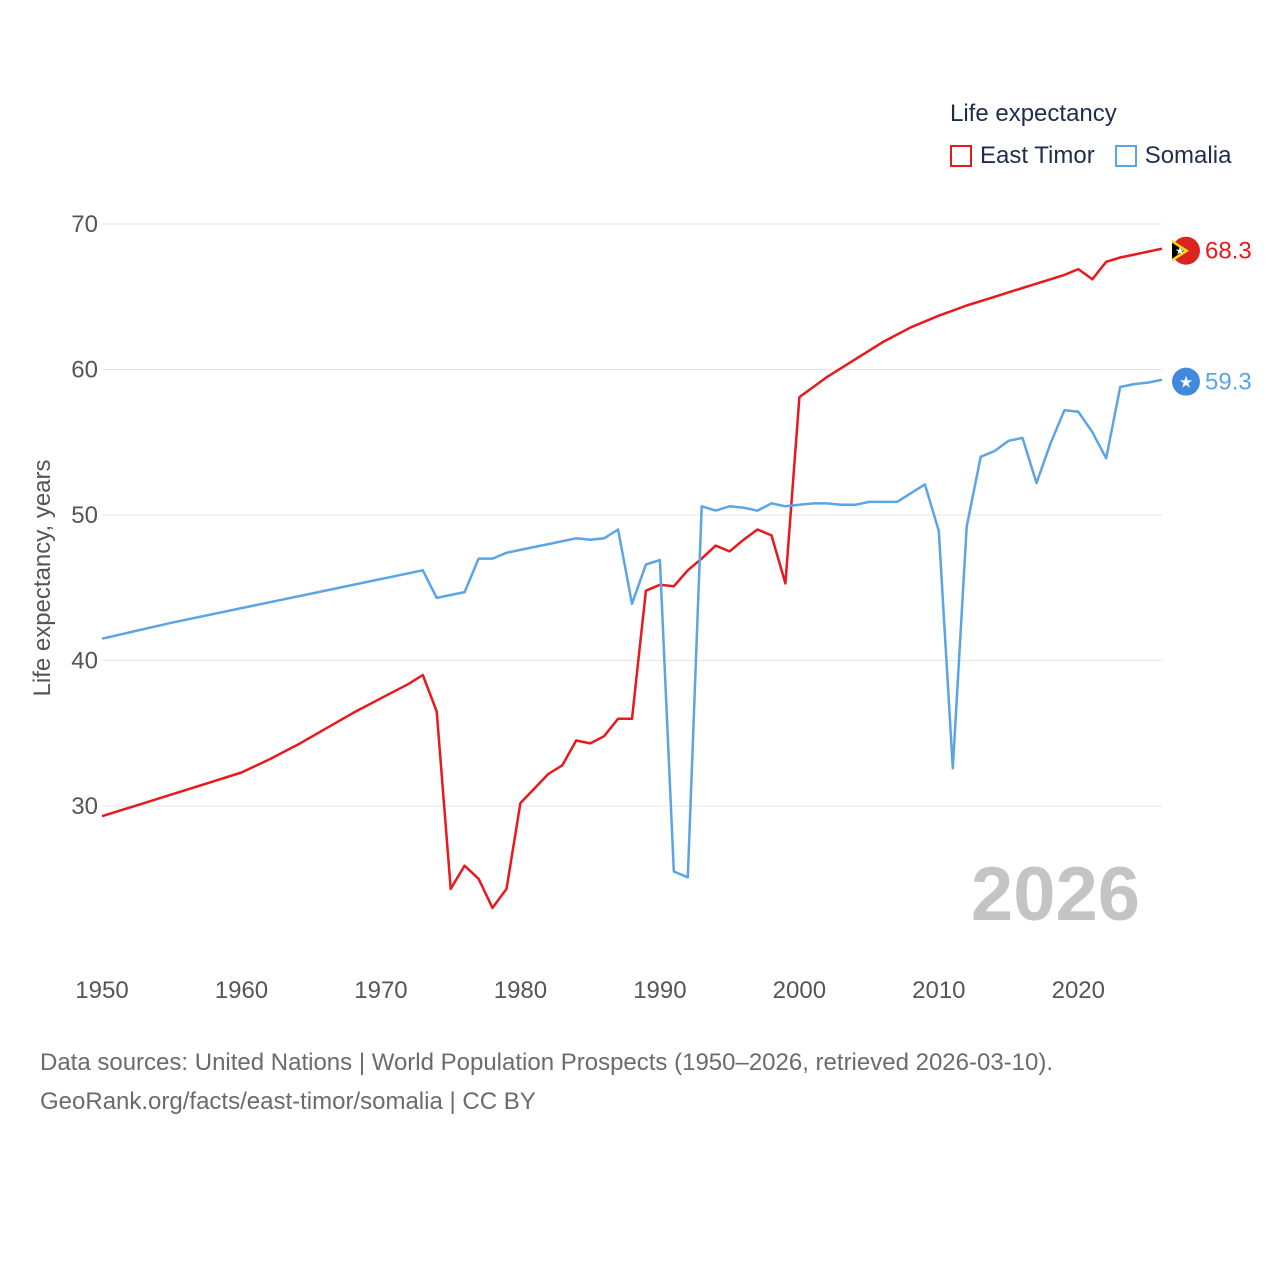  I want to click on x-tick-label: 1970, so click(380, 990).